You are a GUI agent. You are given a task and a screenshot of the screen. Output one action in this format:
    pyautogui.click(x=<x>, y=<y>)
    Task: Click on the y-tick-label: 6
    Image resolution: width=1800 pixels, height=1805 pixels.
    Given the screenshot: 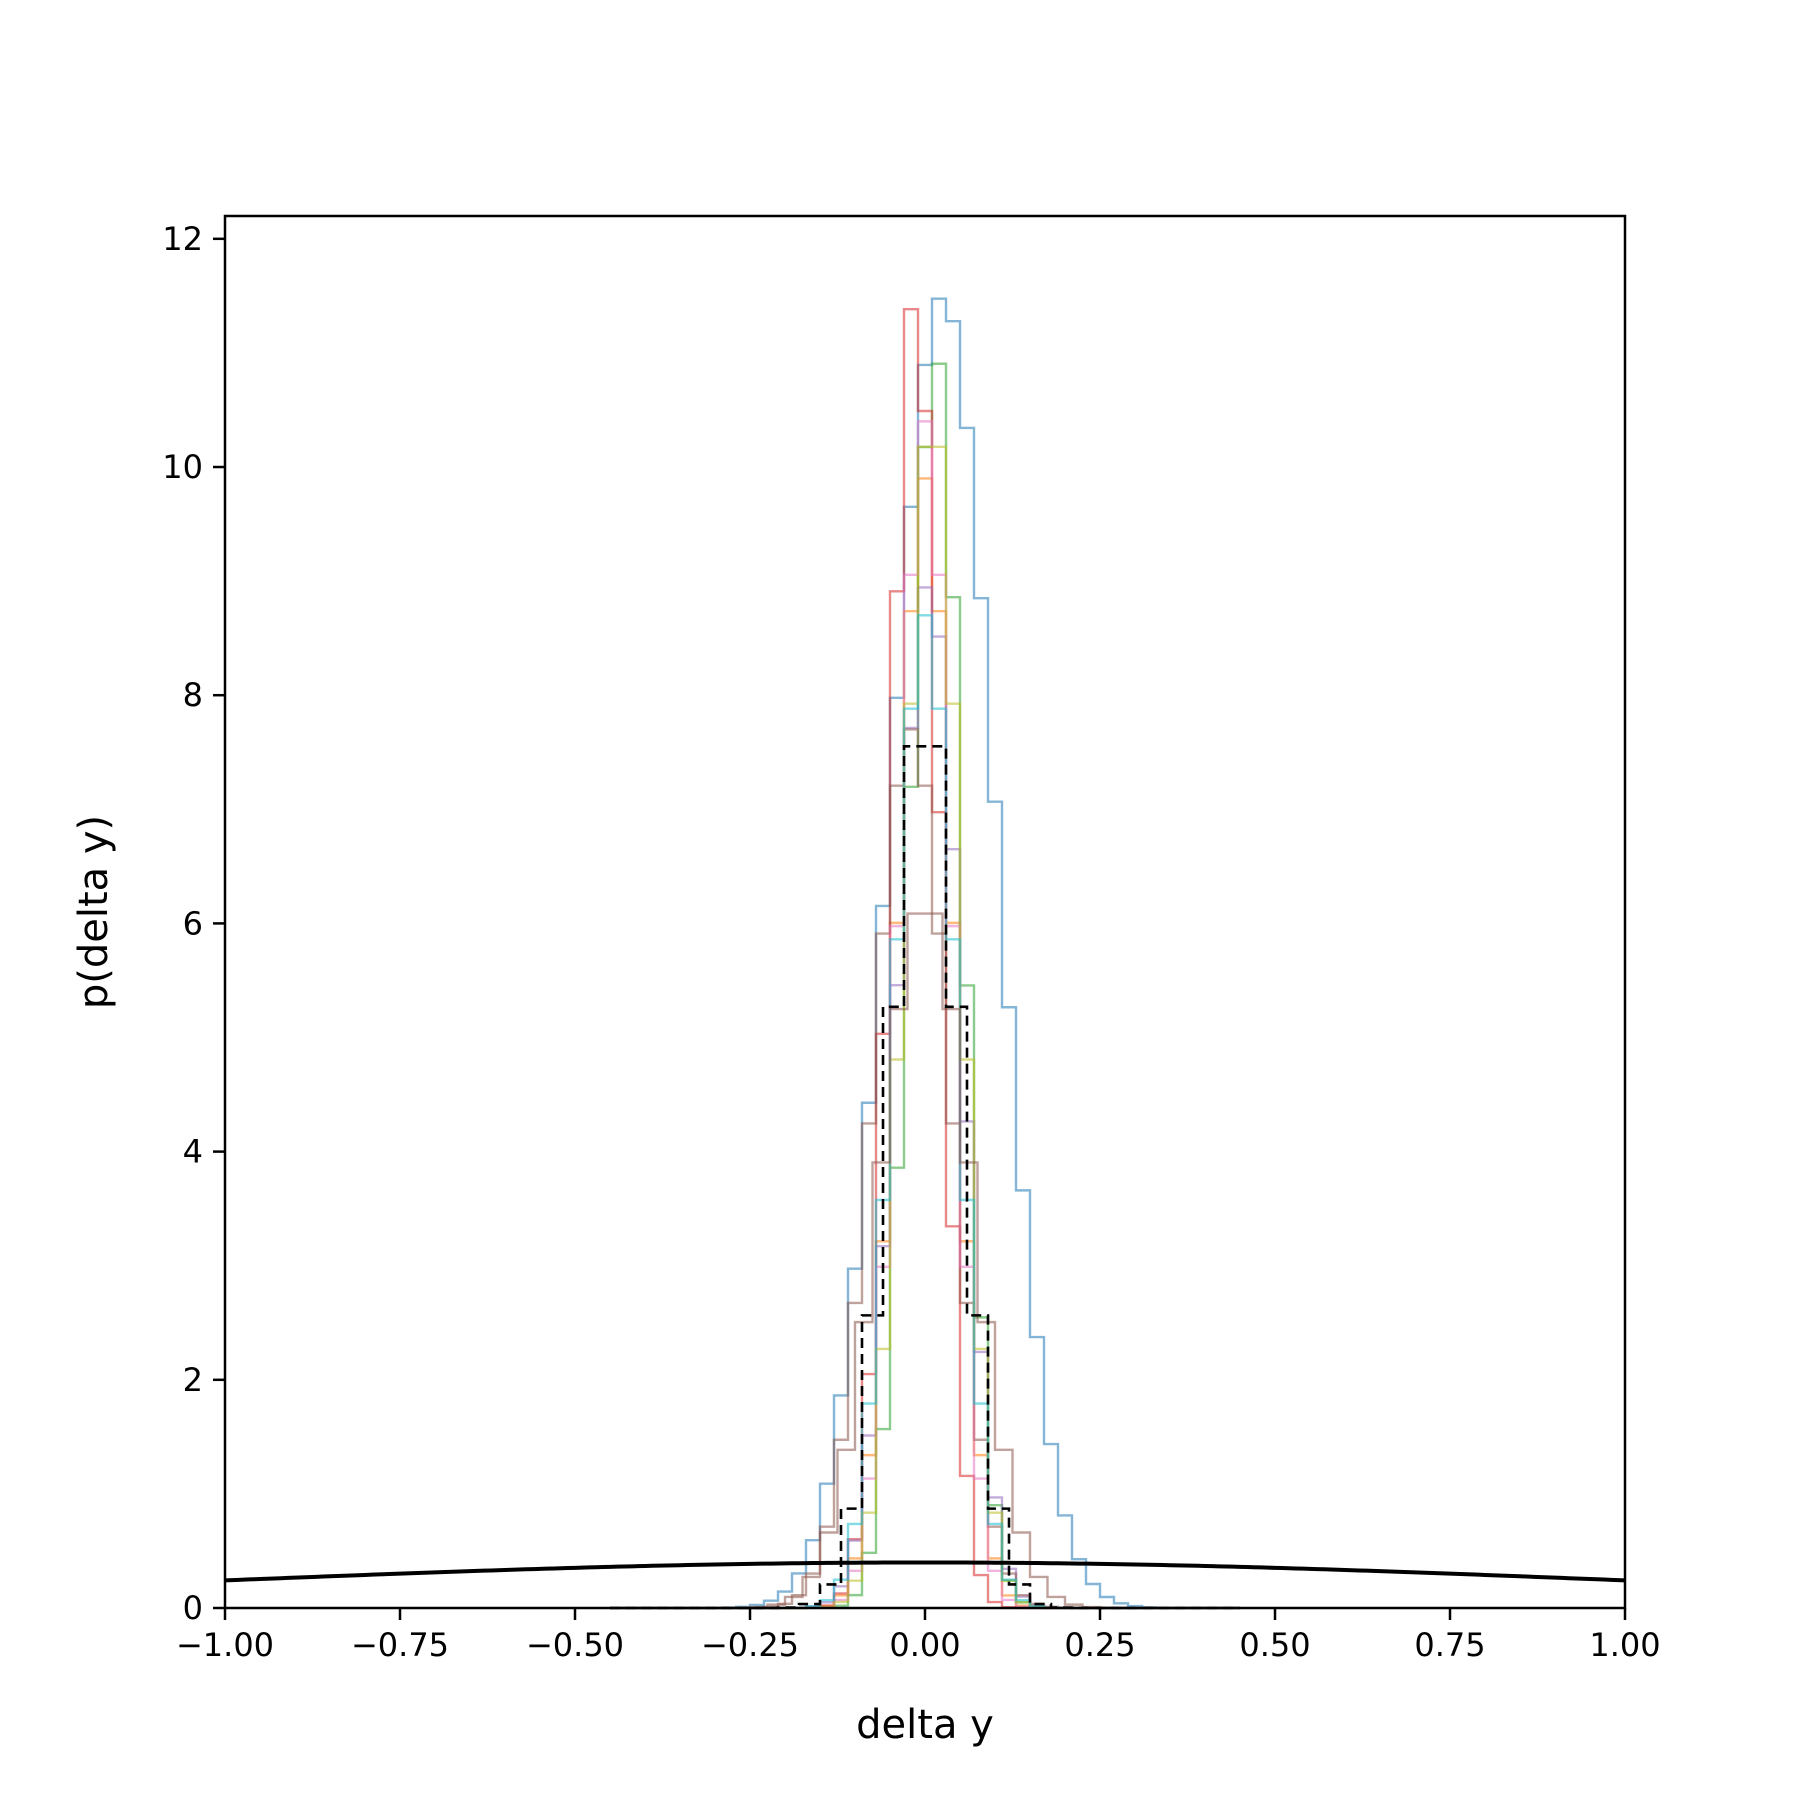 What is the action you would take?
    pyautogui.click(x=193, y=923)
    